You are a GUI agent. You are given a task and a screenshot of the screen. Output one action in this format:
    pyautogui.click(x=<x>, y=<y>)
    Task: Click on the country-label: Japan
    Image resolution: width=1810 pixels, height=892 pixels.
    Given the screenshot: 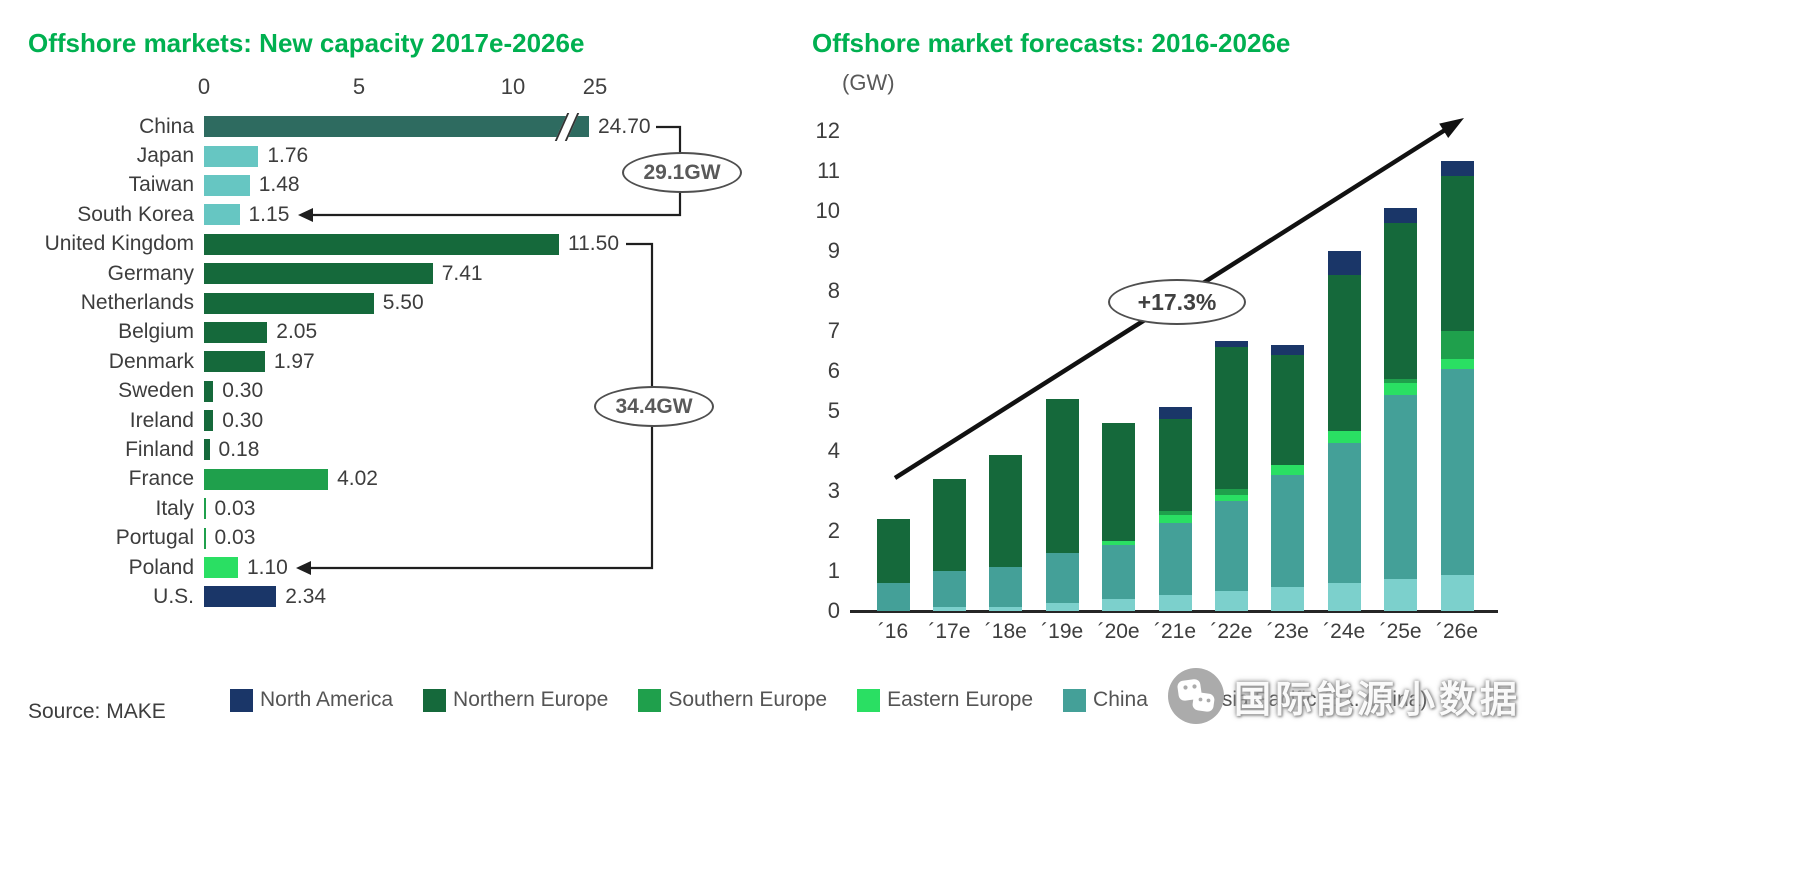 What is the action you would take?
    pyautogui.click(x=165, y=156)
    